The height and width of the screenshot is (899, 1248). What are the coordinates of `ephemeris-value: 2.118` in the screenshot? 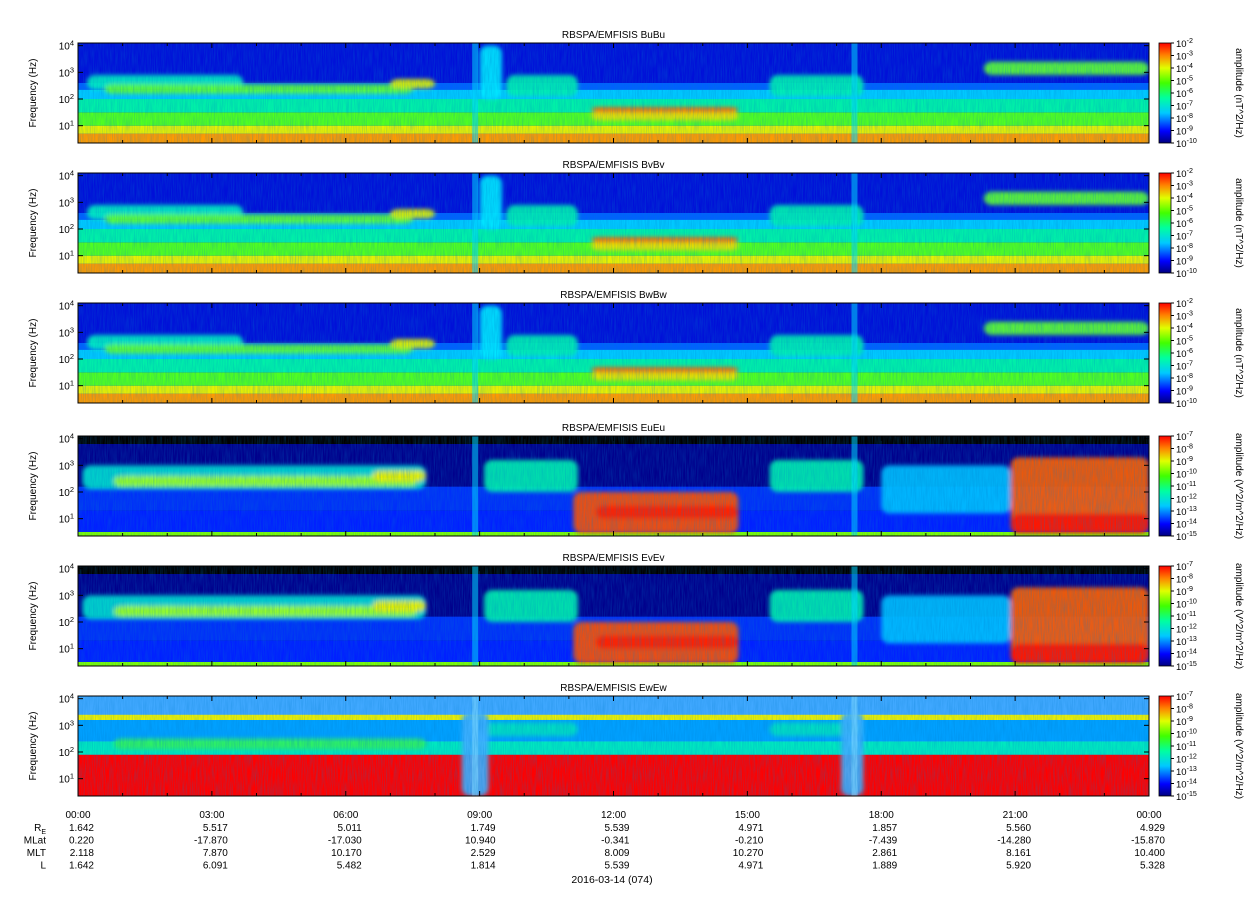 It's located at (82, 853).